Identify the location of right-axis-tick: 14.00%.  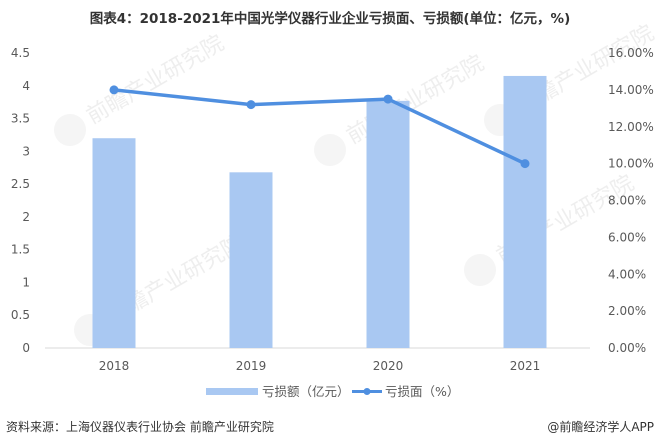
(631, 90).